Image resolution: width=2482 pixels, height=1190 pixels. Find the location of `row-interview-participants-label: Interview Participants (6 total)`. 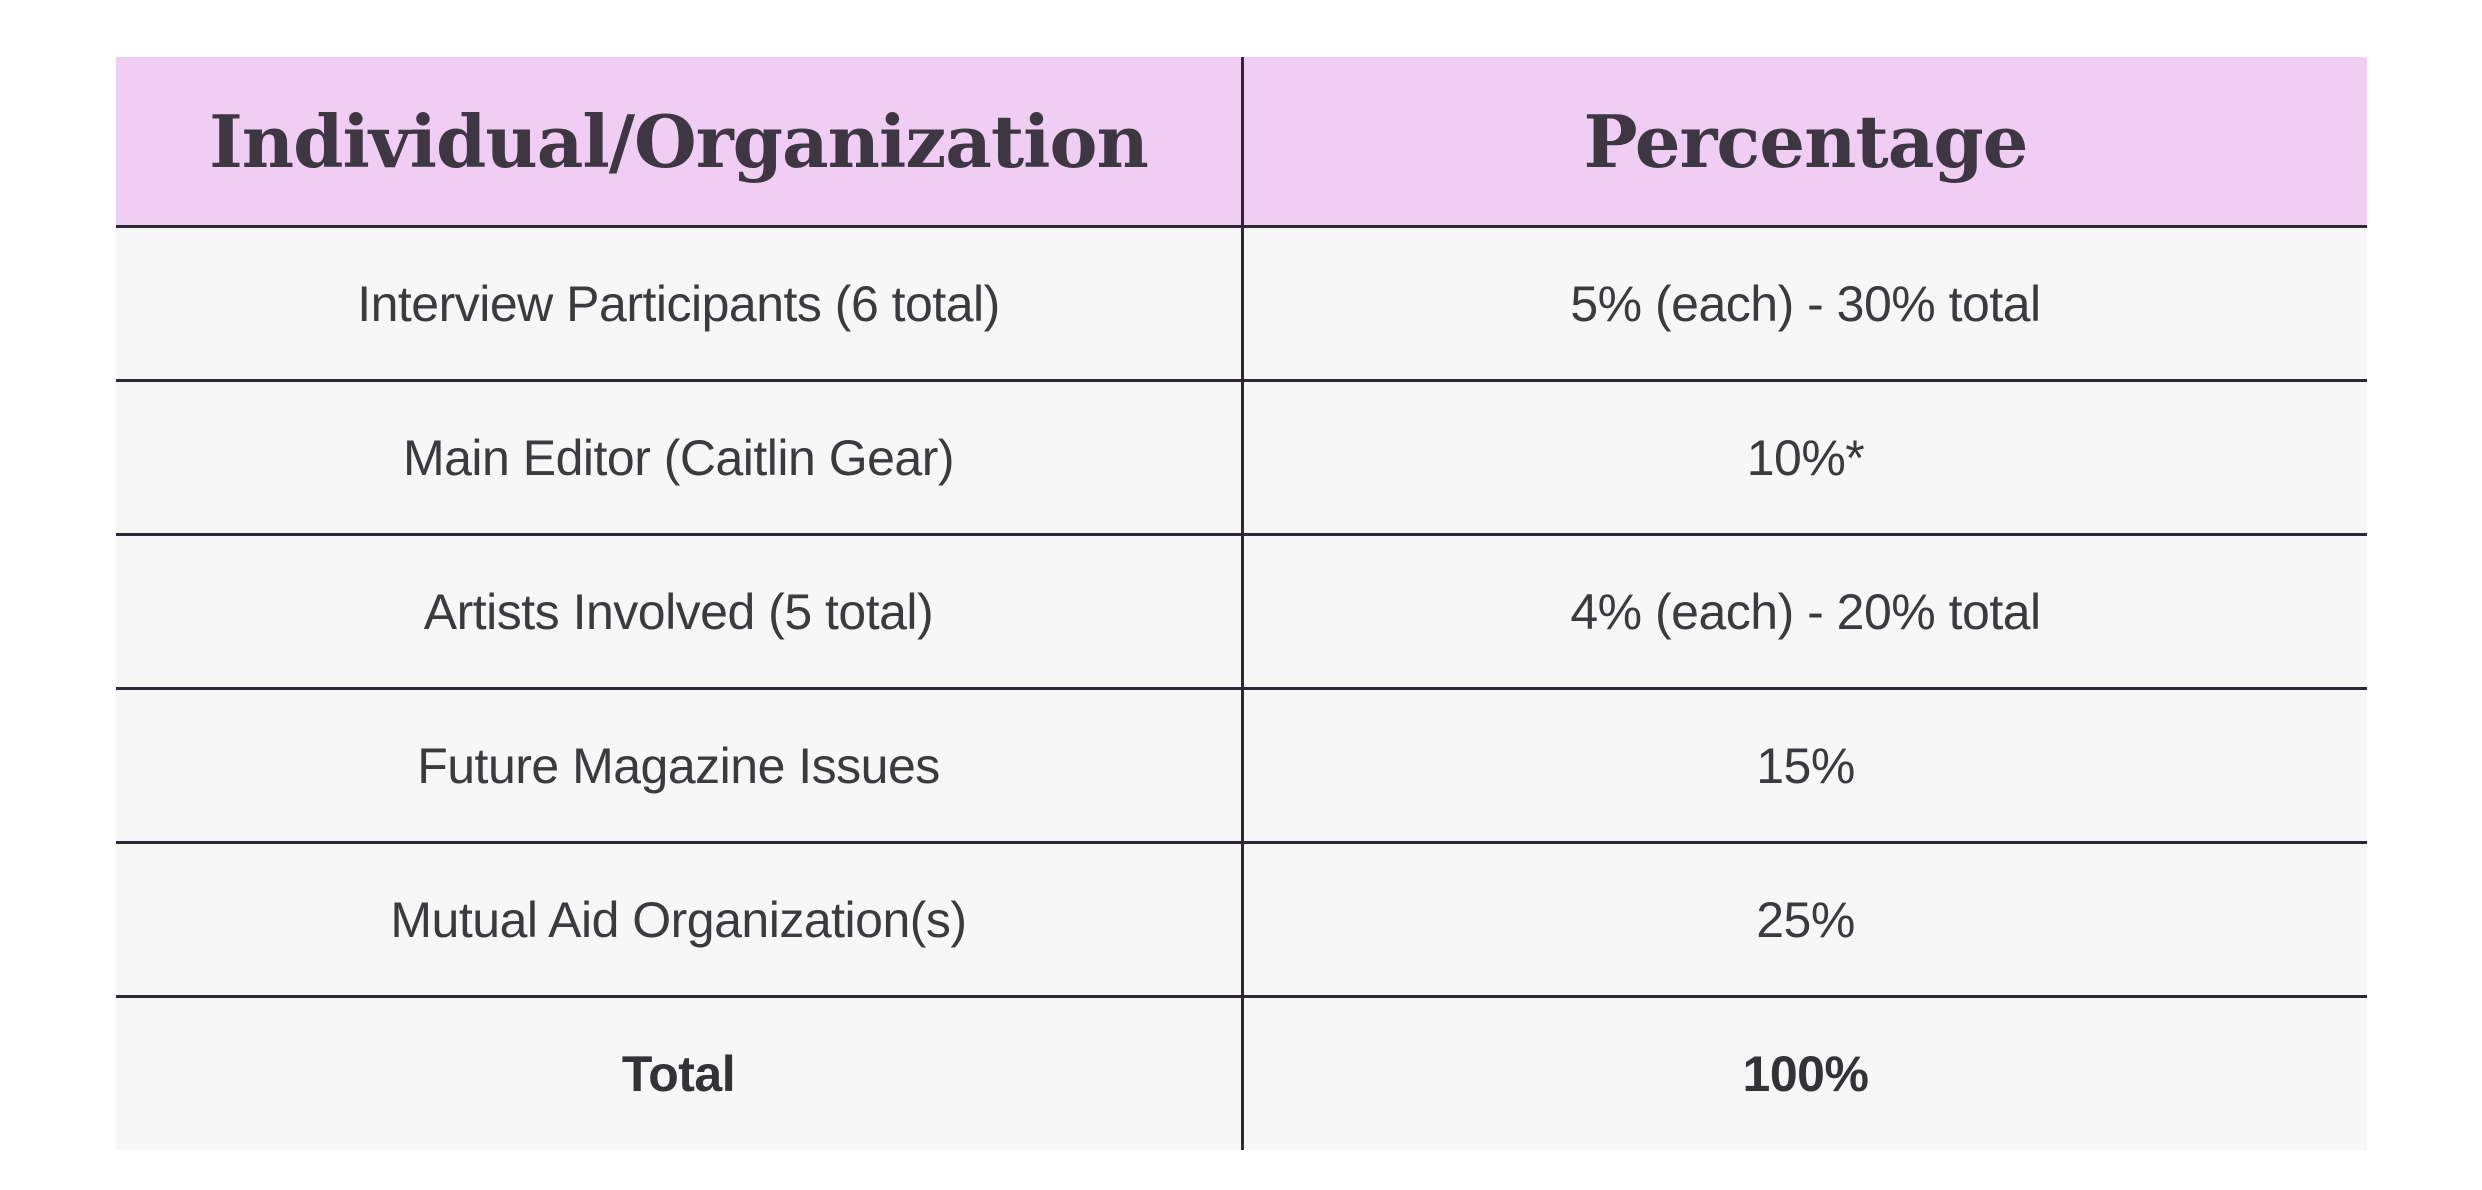

row-interview-participants-label: Interview Participants (6 total) is located at coordinates (678, 302).